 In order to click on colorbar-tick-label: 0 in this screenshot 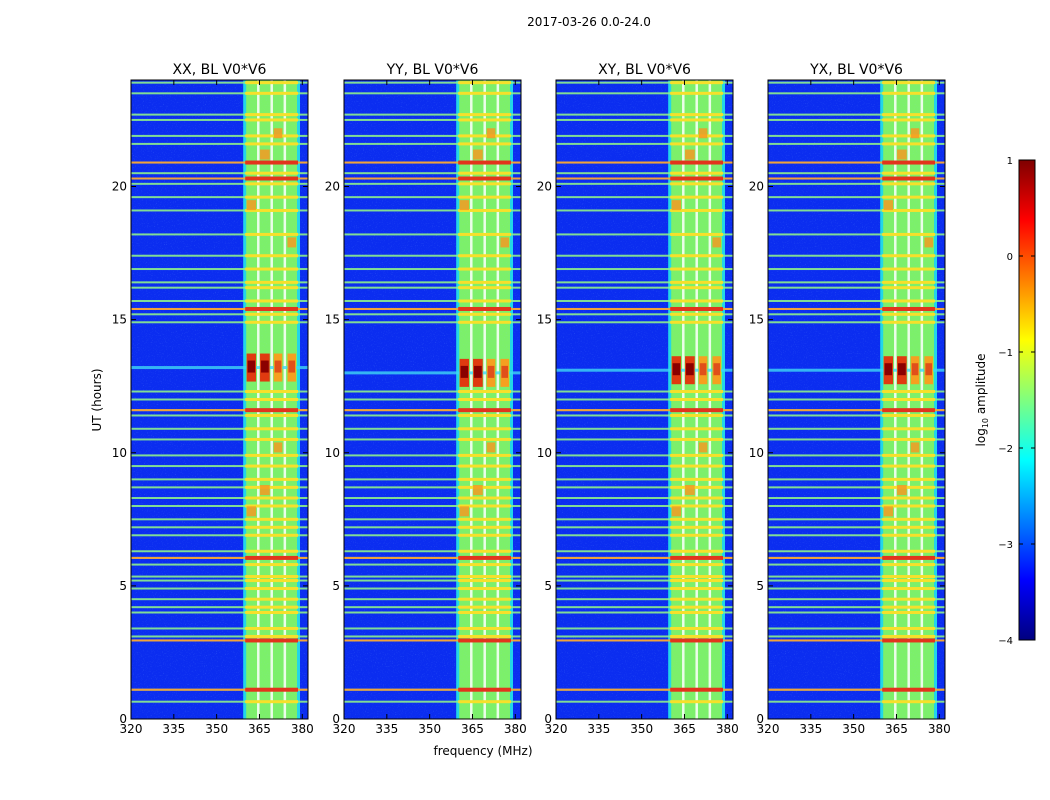, I will do `click(1010, 257)`.